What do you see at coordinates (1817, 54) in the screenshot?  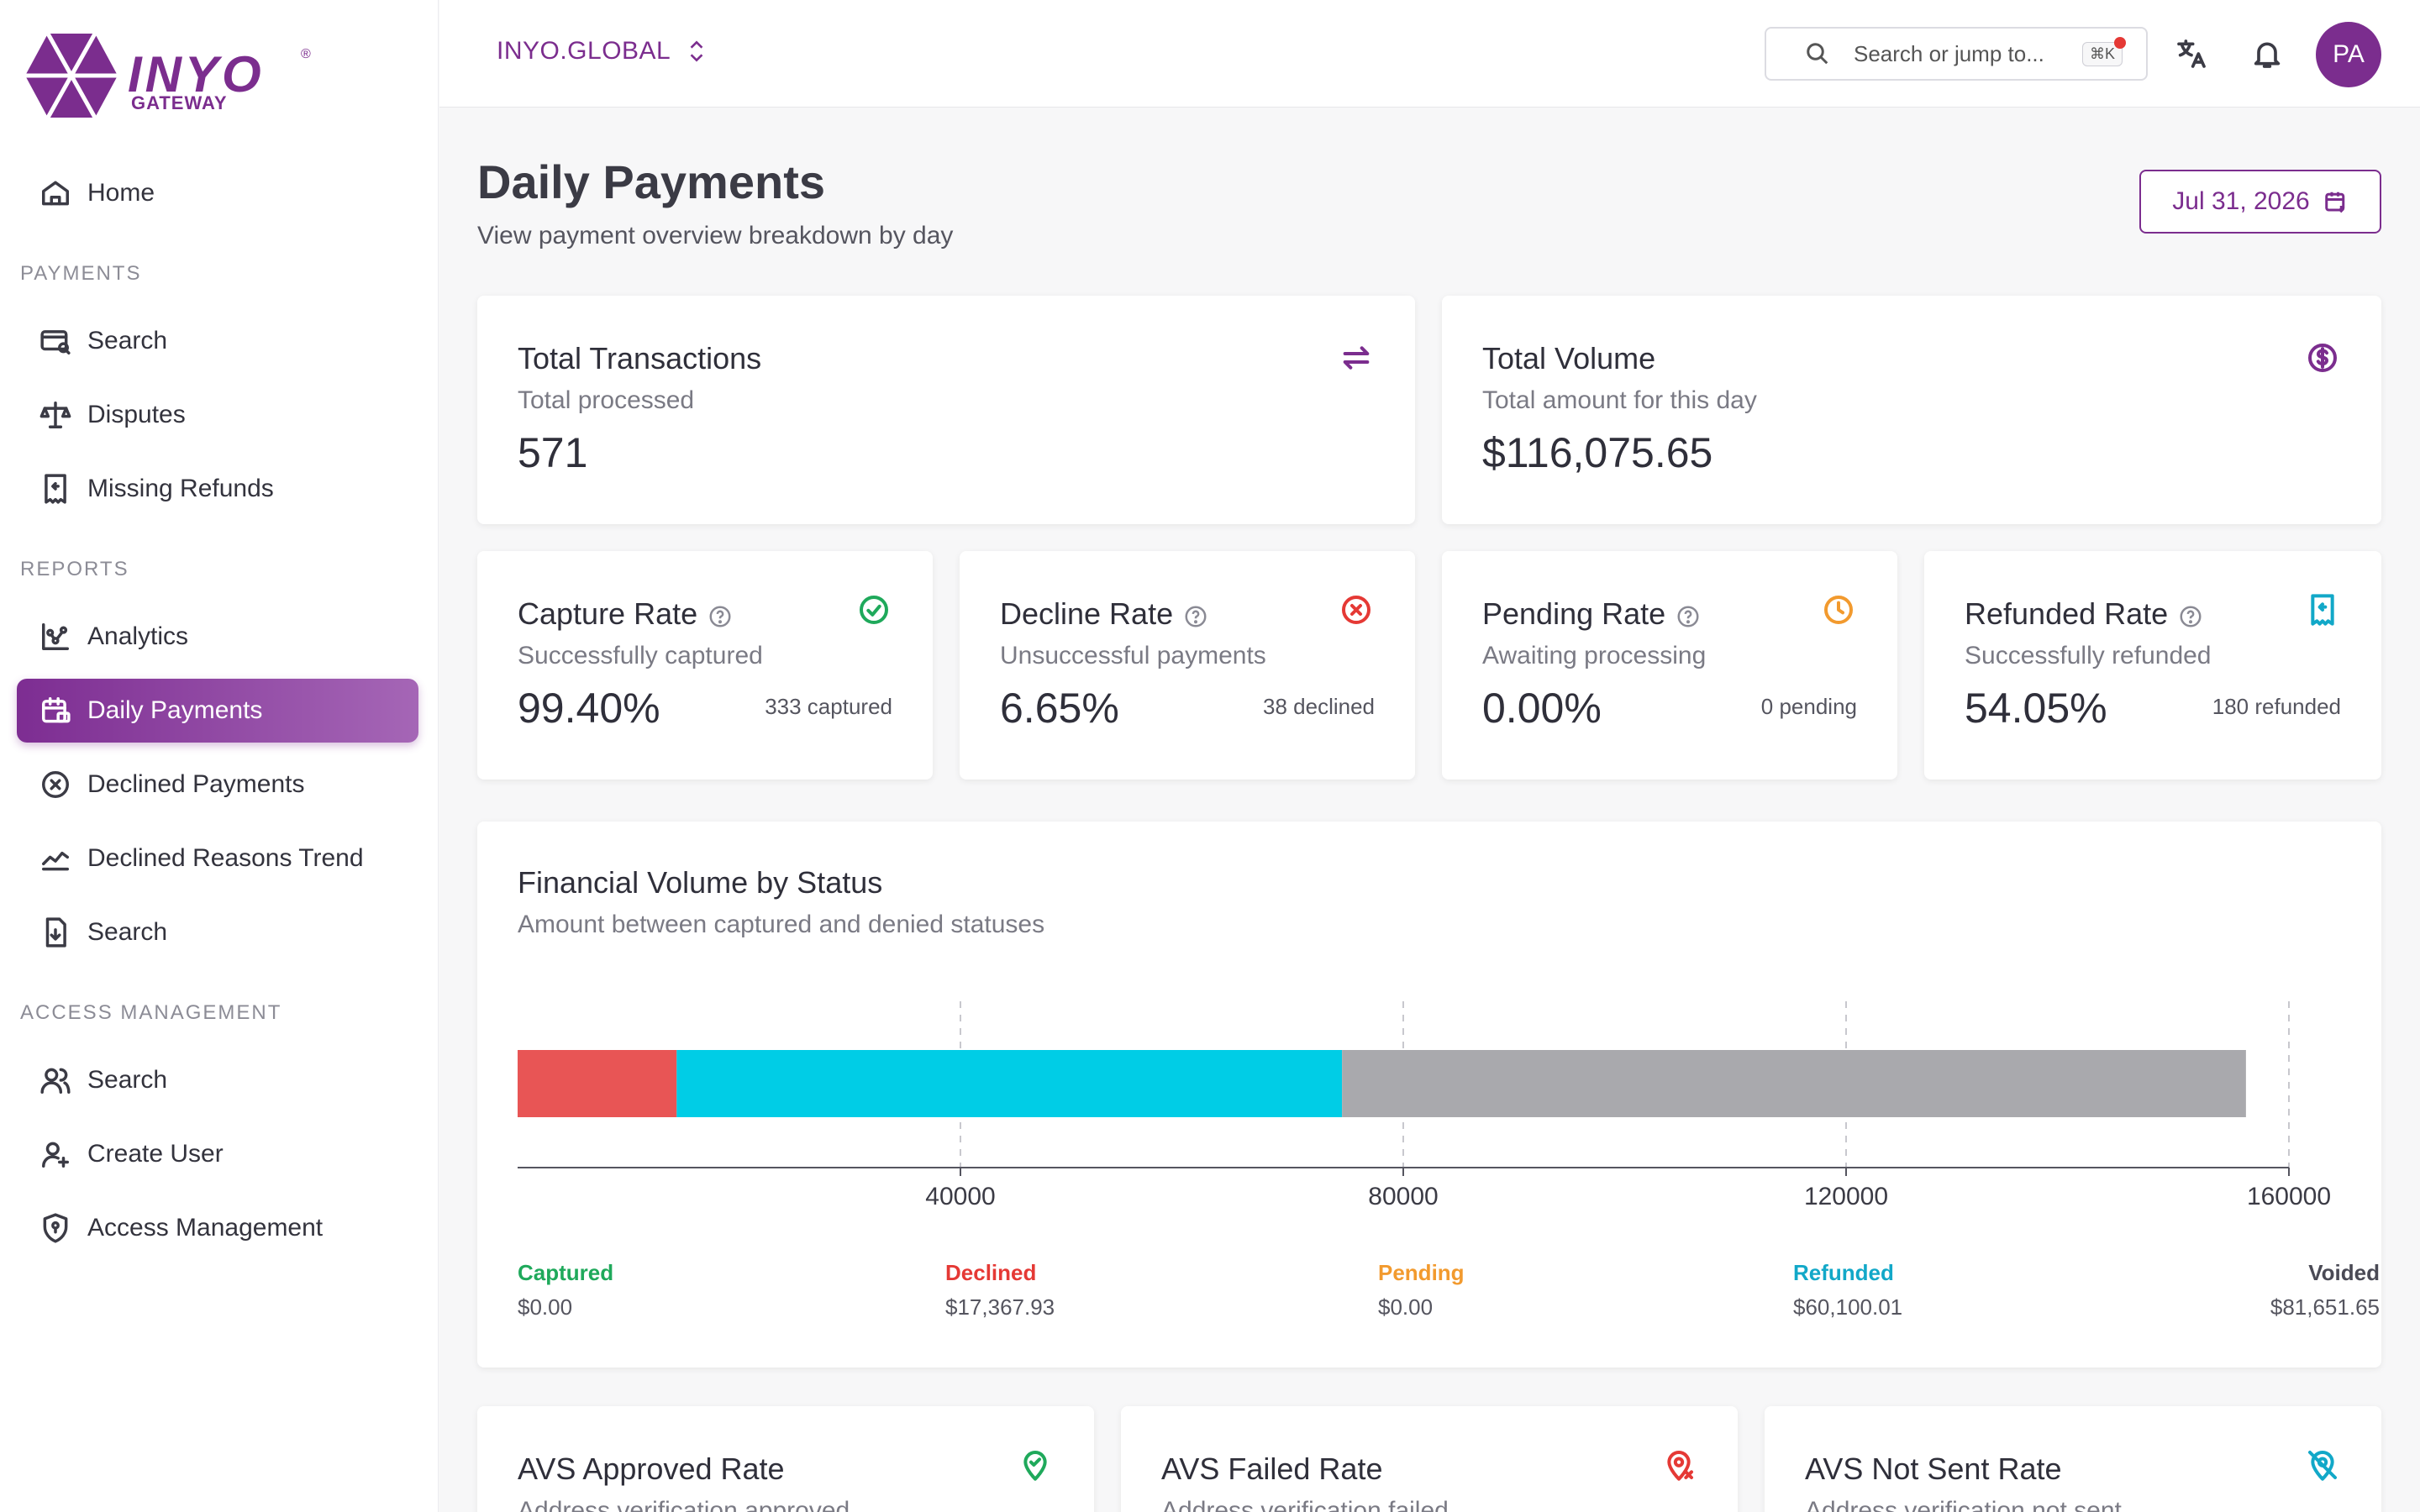 I see `search-icon` at bounding box center [1817, 54].